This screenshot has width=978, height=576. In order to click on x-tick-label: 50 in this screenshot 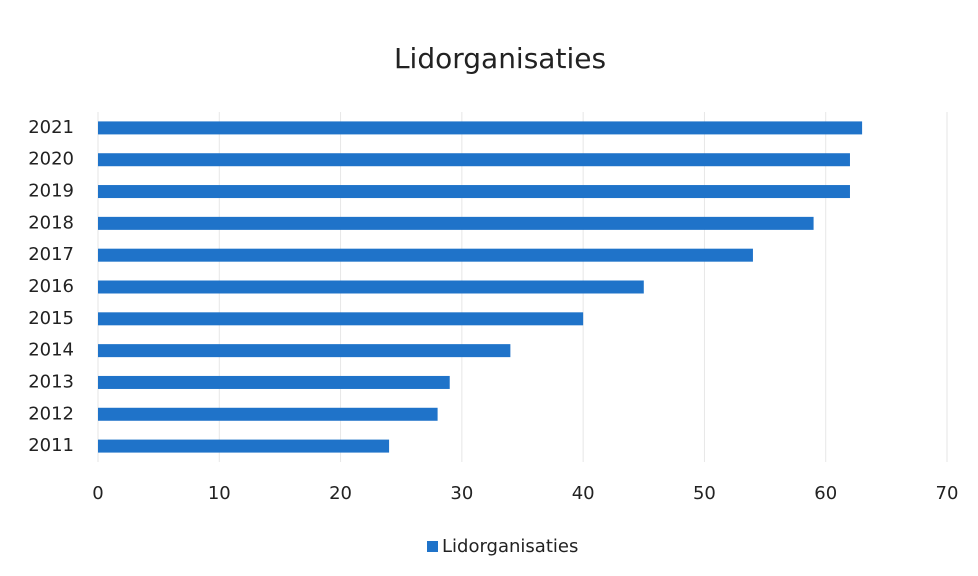, I will do `click(704, 493)`.